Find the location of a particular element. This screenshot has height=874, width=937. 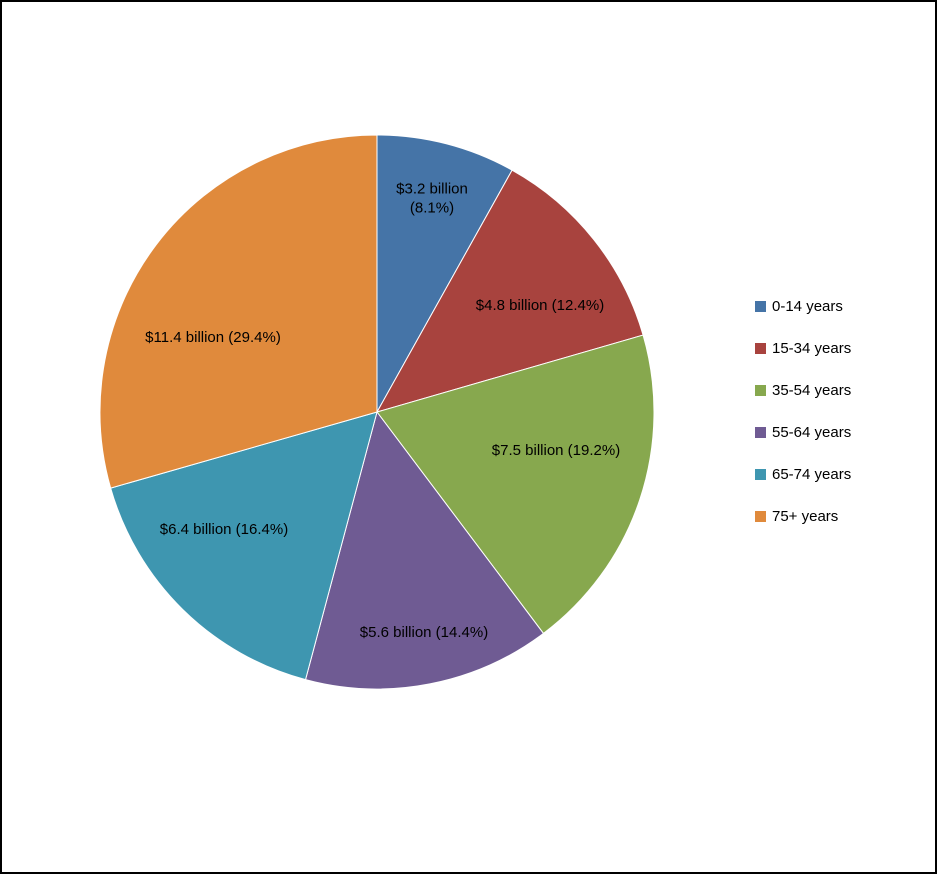

legend-label: 35-54 years is located at coordinates (812, 390).